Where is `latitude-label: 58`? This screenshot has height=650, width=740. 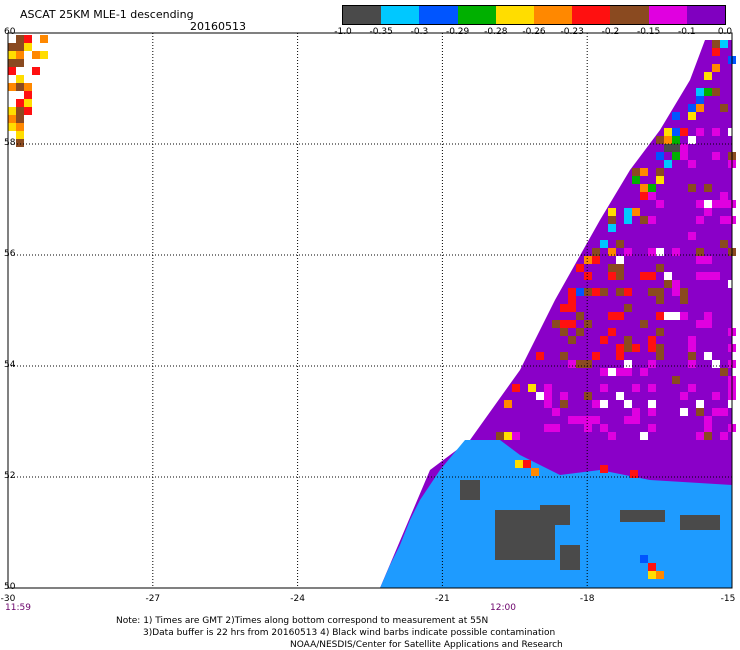 latitude-label: 58 is located at coordinates (10, 143).